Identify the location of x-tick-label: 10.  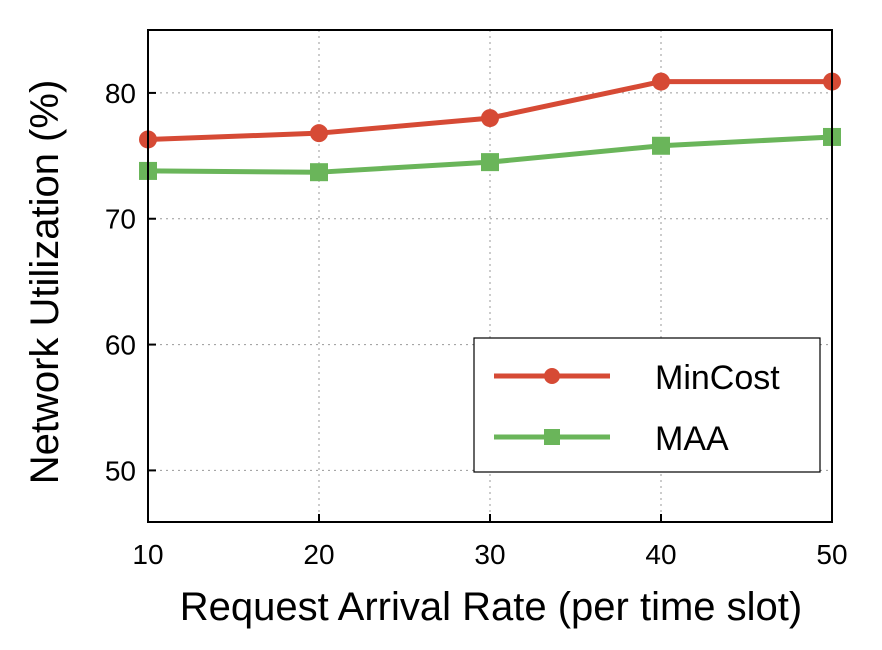
(147, 554).